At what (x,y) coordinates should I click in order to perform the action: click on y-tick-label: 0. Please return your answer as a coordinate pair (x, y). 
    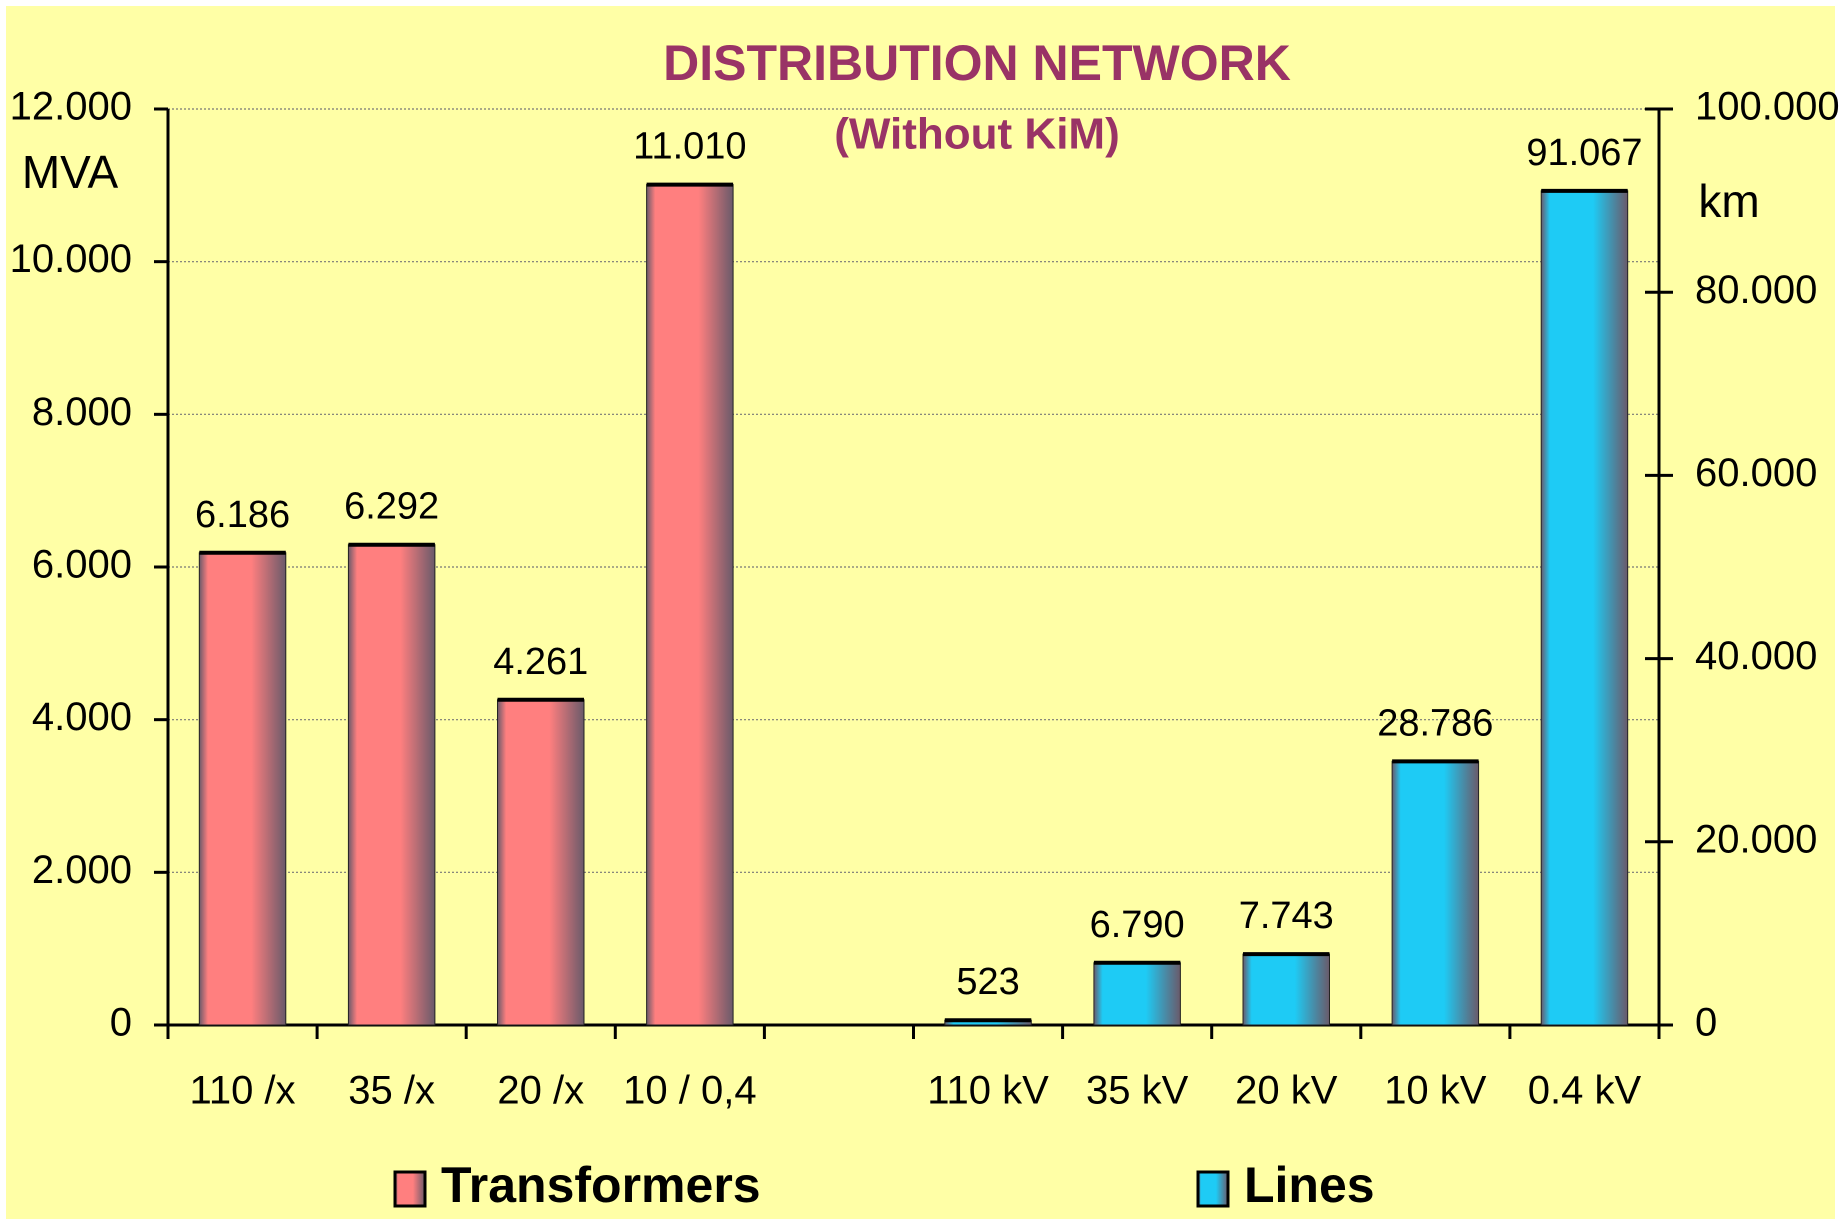
    Looking at the image, I should click on (121, 1023).